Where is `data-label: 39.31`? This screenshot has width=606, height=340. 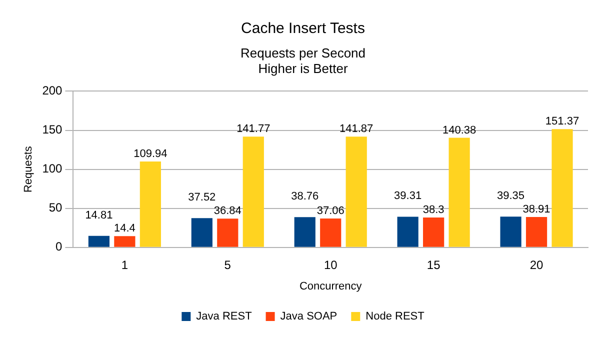
data-label: 39.31 is located at coordinates (408, 196).